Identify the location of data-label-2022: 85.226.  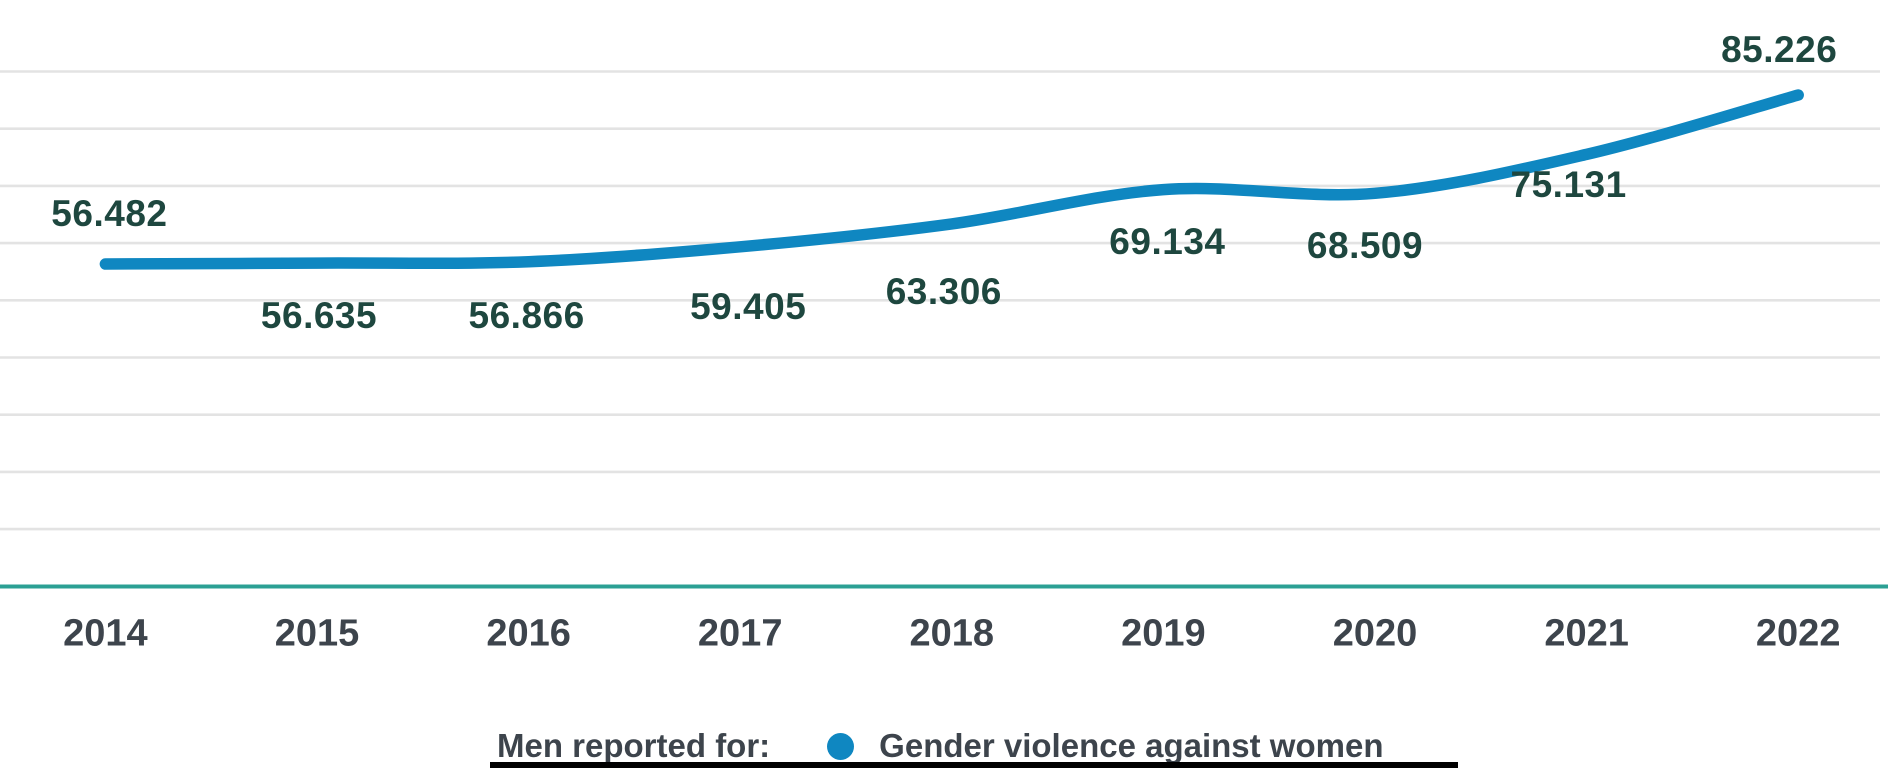
(1779, 49).